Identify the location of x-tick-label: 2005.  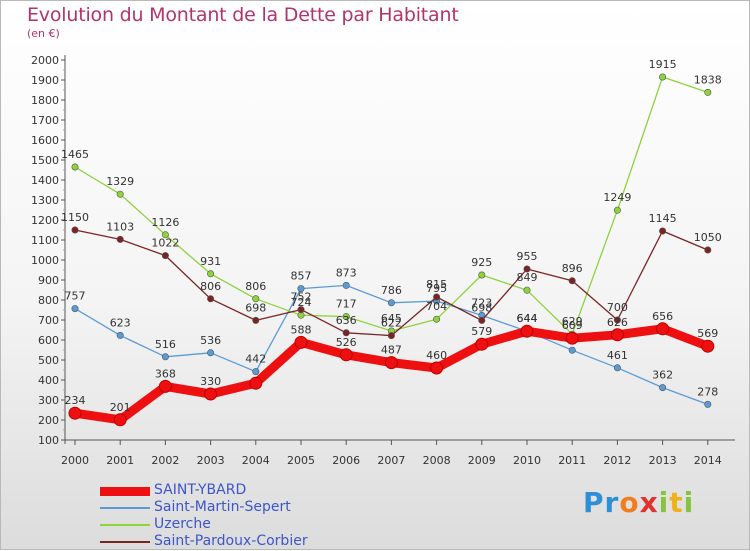
(301, 460).